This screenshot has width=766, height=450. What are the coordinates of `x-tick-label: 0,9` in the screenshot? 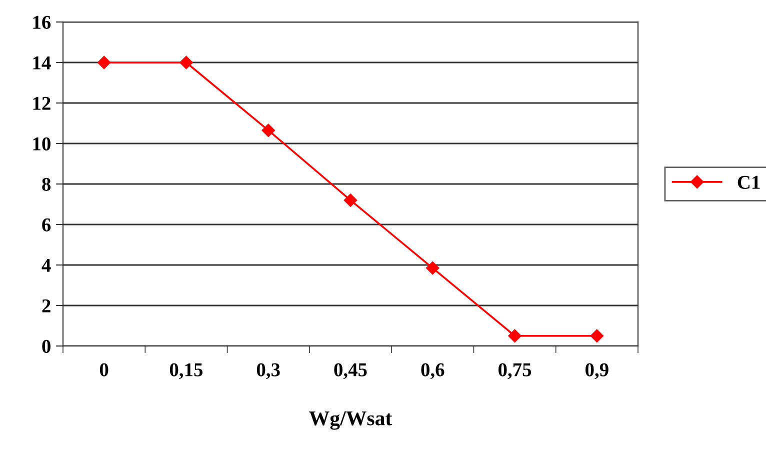 It's located at (597, 371).